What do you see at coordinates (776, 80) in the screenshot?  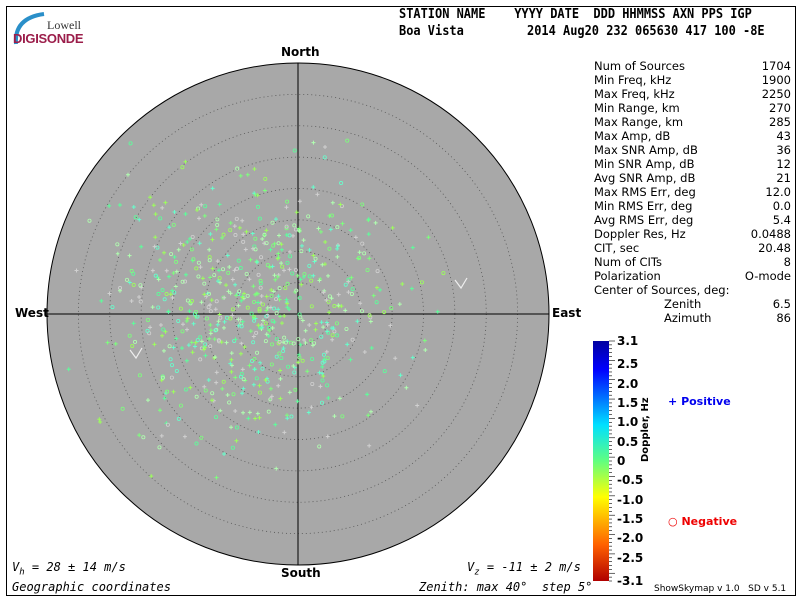 I see `stat-value: 1900` at bounding box center [776, 80].